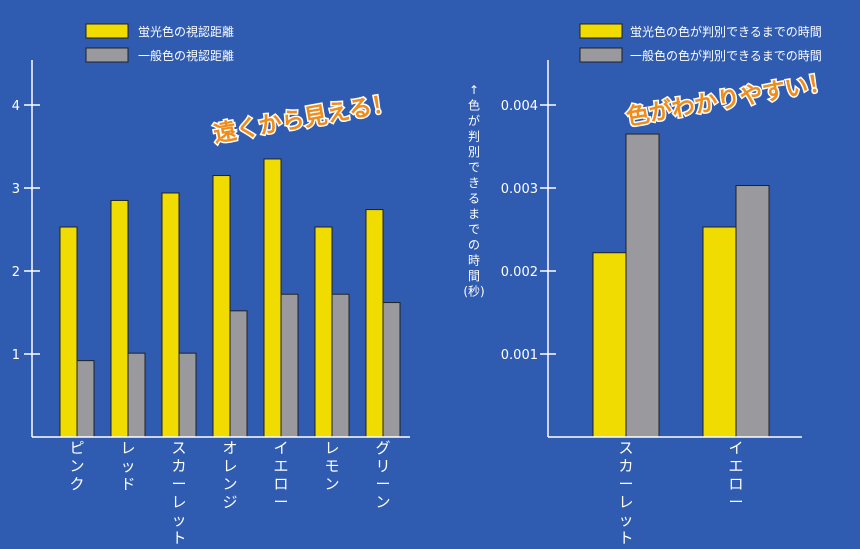  I want to click on y-tick-label: 0.002, so click(519, 272).